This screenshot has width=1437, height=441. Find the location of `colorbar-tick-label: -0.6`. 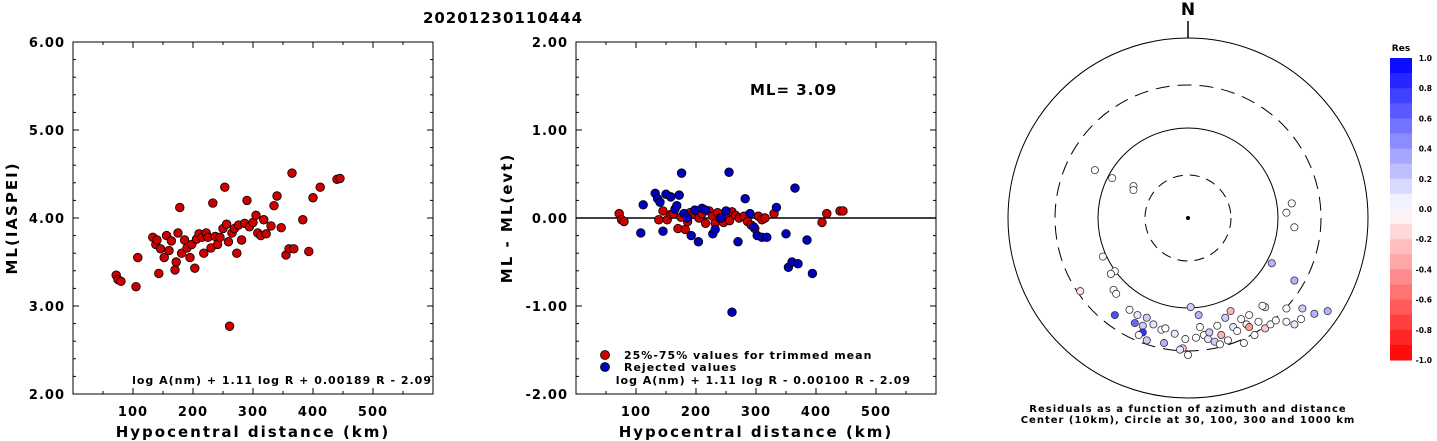

colorbar-tick-label: -0.6 is located at coordinates (1424, 300).